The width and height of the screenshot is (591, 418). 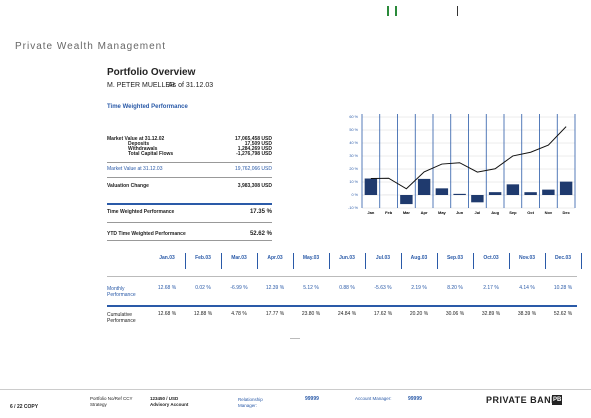 I want to click on column-header: May.03, so click(x=311, y=258).